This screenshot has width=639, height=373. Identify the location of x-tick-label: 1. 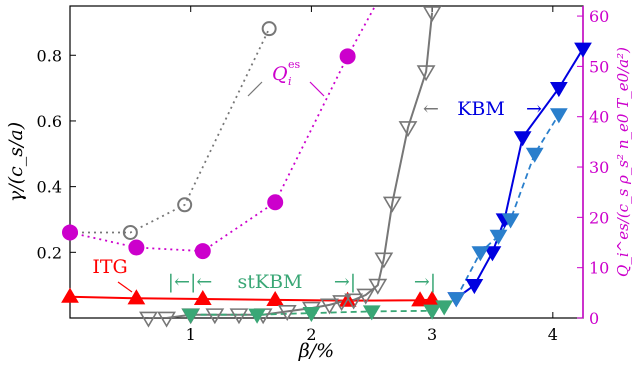
(191, 334).